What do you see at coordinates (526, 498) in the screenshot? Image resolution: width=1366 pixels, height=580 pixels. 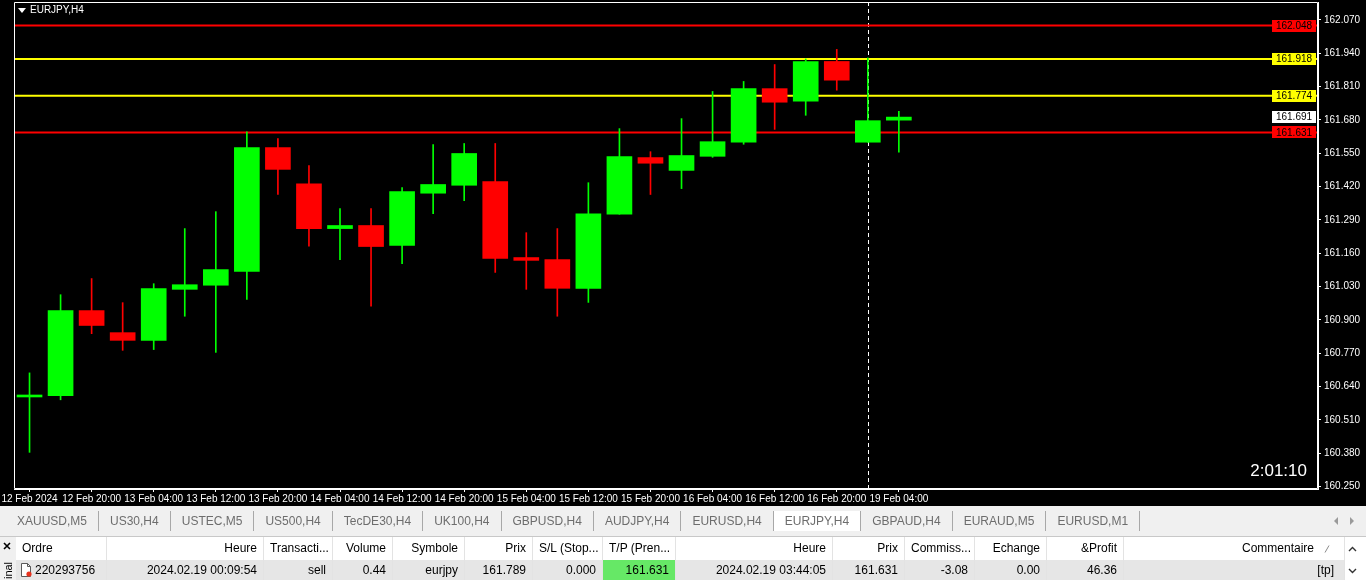 I see `x-tick-label: 15 Feb 04:00` at bounding box center [526, 498].